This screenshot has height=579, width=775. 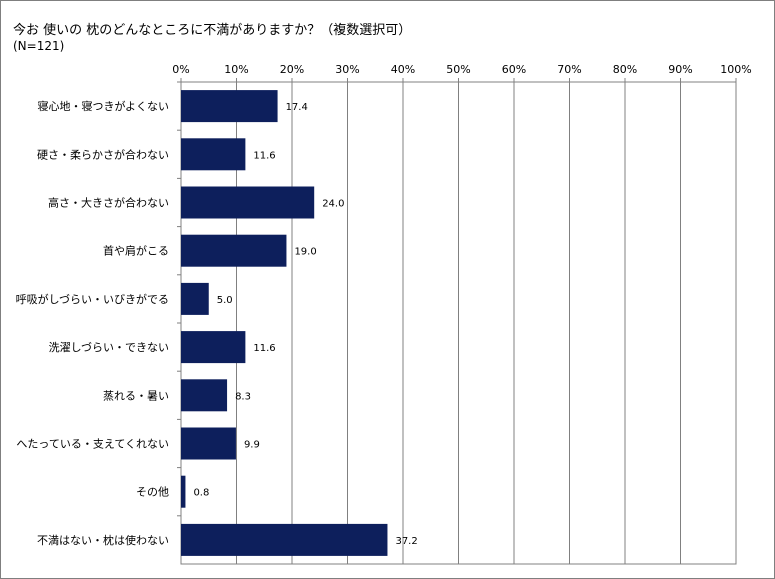 I want to click on x-tick-label: 20%, so click(x=292, y=69).